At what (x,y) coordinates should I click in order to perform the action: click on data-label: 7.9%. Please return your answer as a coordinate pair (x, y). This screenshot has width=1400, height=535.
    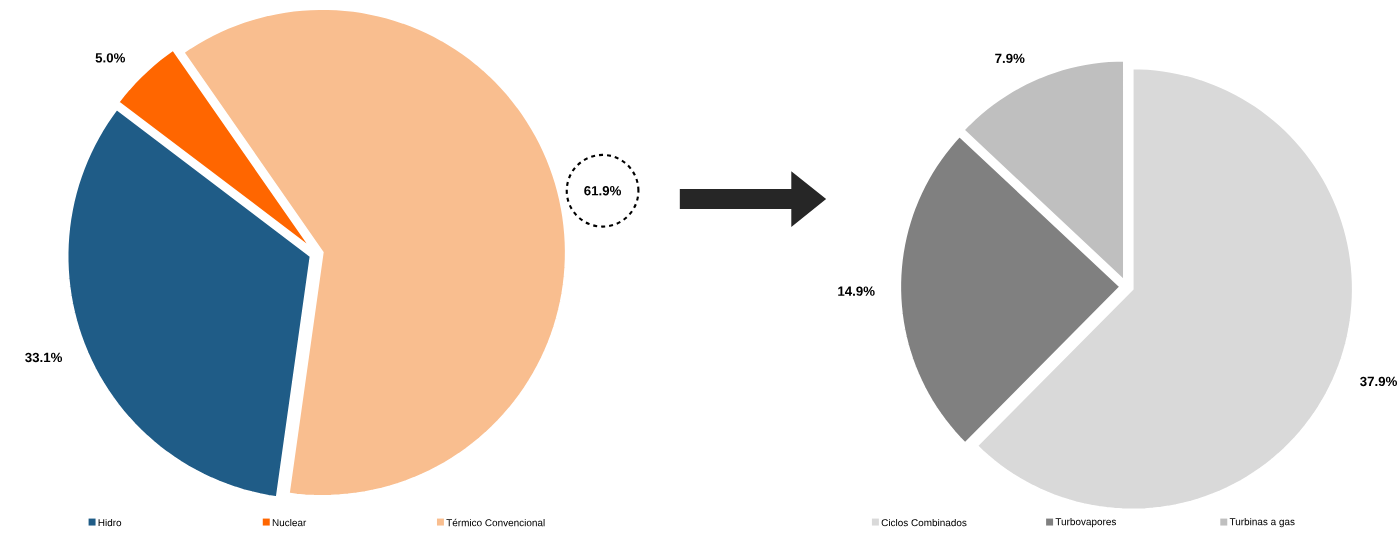
    Looking at the image, I should click on (1010, 58).